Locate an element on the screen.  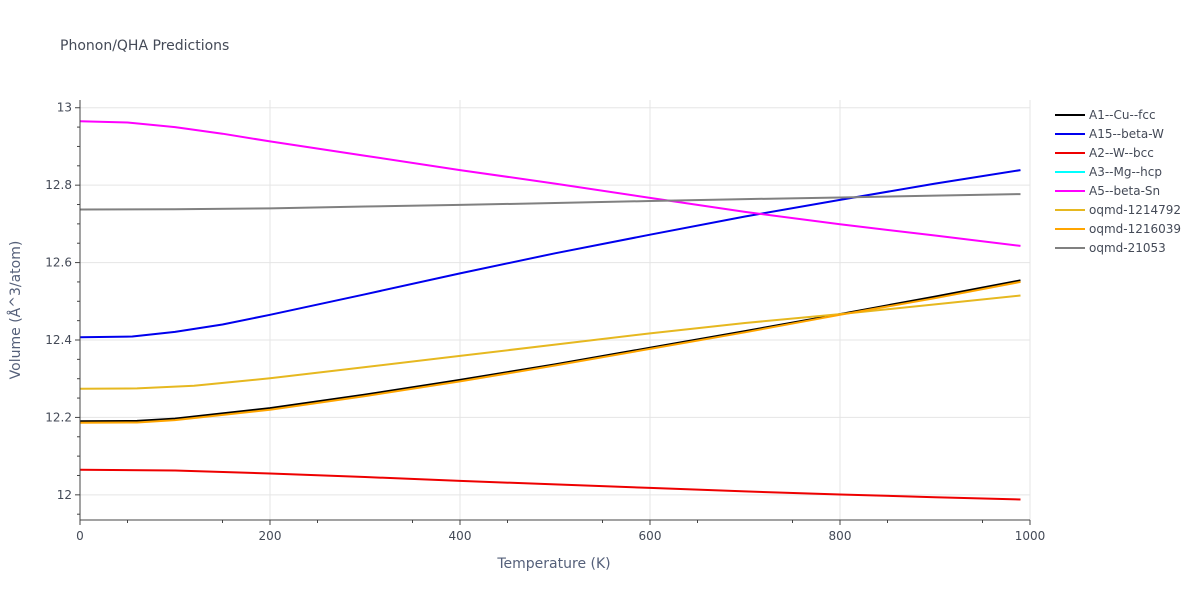
legend-item: A3--Mg--hcp is located at coordinates (1108, 172).